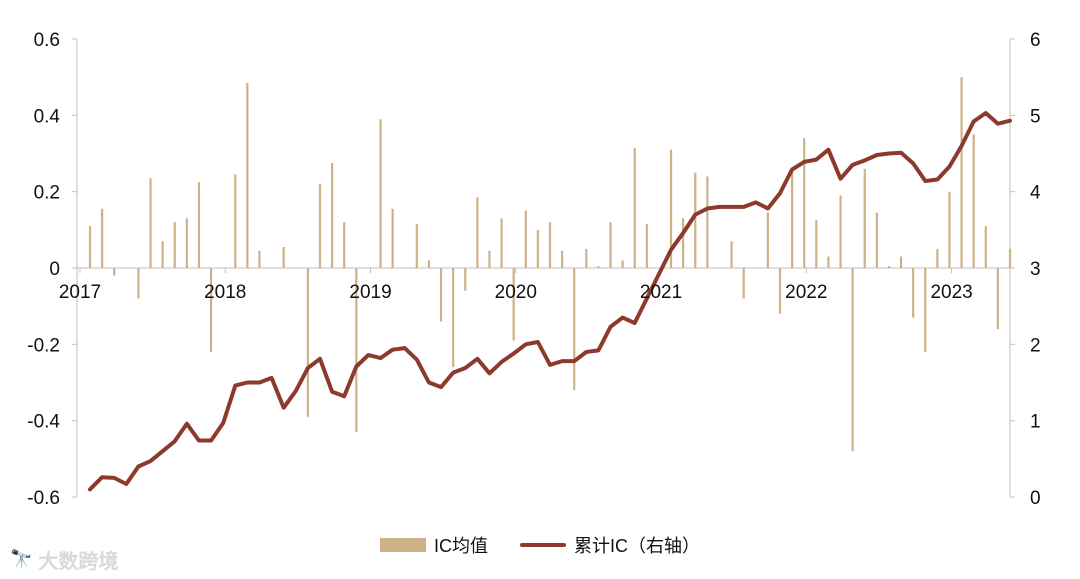  Describe the element at coordinates (43, 498) in the screenshot. I see `left-tick-label: -0.6` at that location.